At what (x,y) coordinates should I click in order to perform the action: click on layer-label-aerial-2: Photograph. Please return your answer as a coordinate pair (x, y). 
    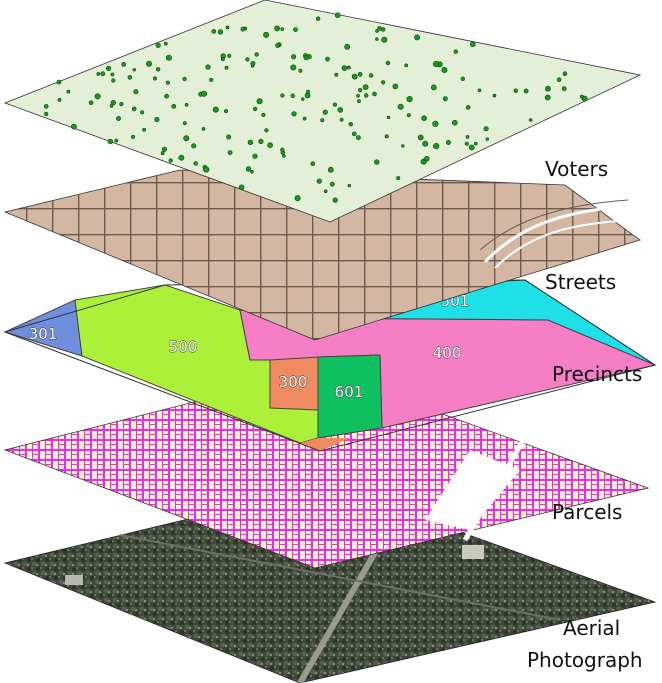
    Looking at the image, I should click on (585, 660).